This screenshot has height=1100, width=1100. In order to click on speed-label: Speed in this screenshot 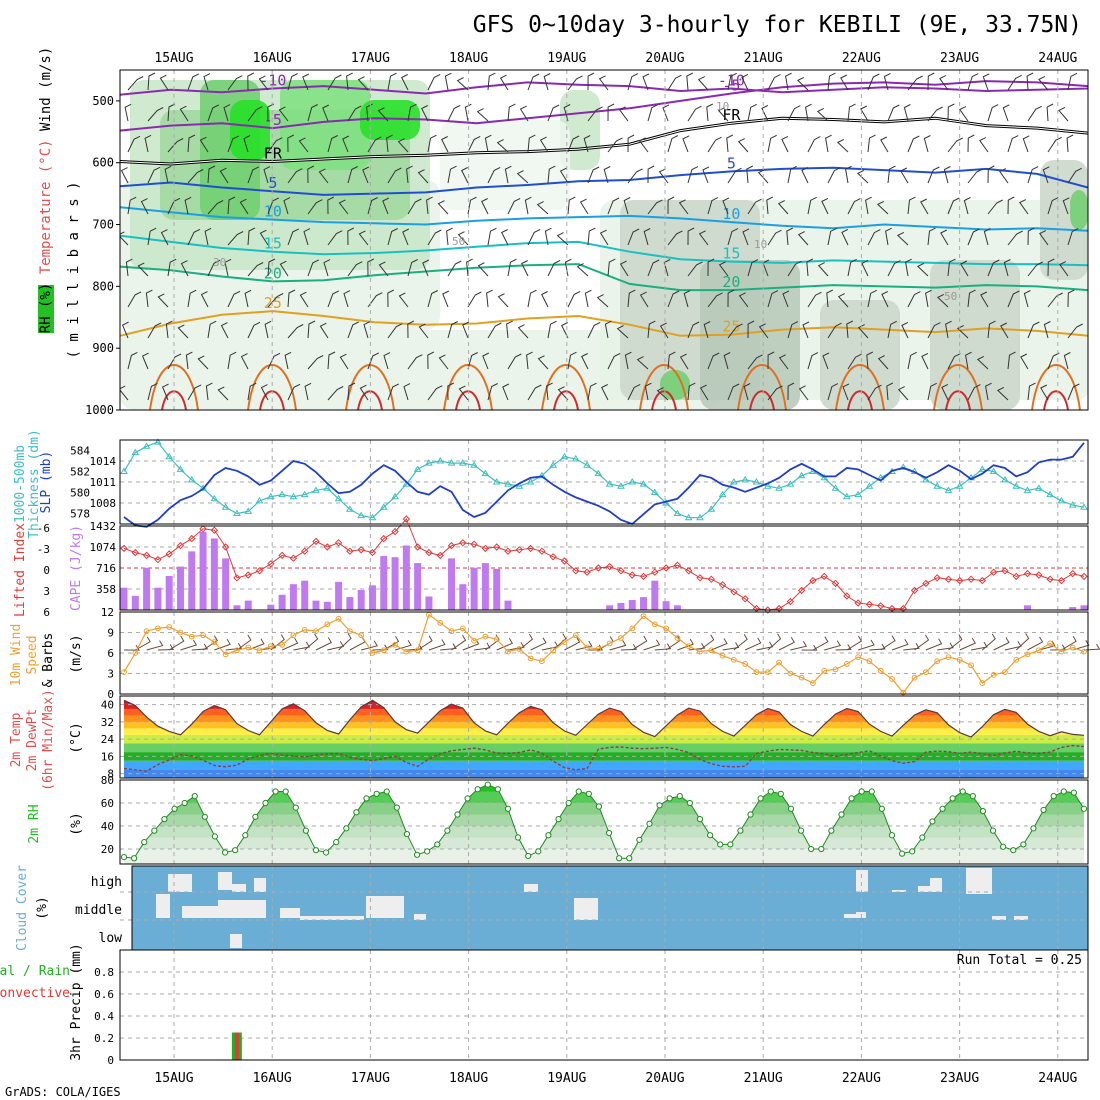, I will do `click(32, 654)`.